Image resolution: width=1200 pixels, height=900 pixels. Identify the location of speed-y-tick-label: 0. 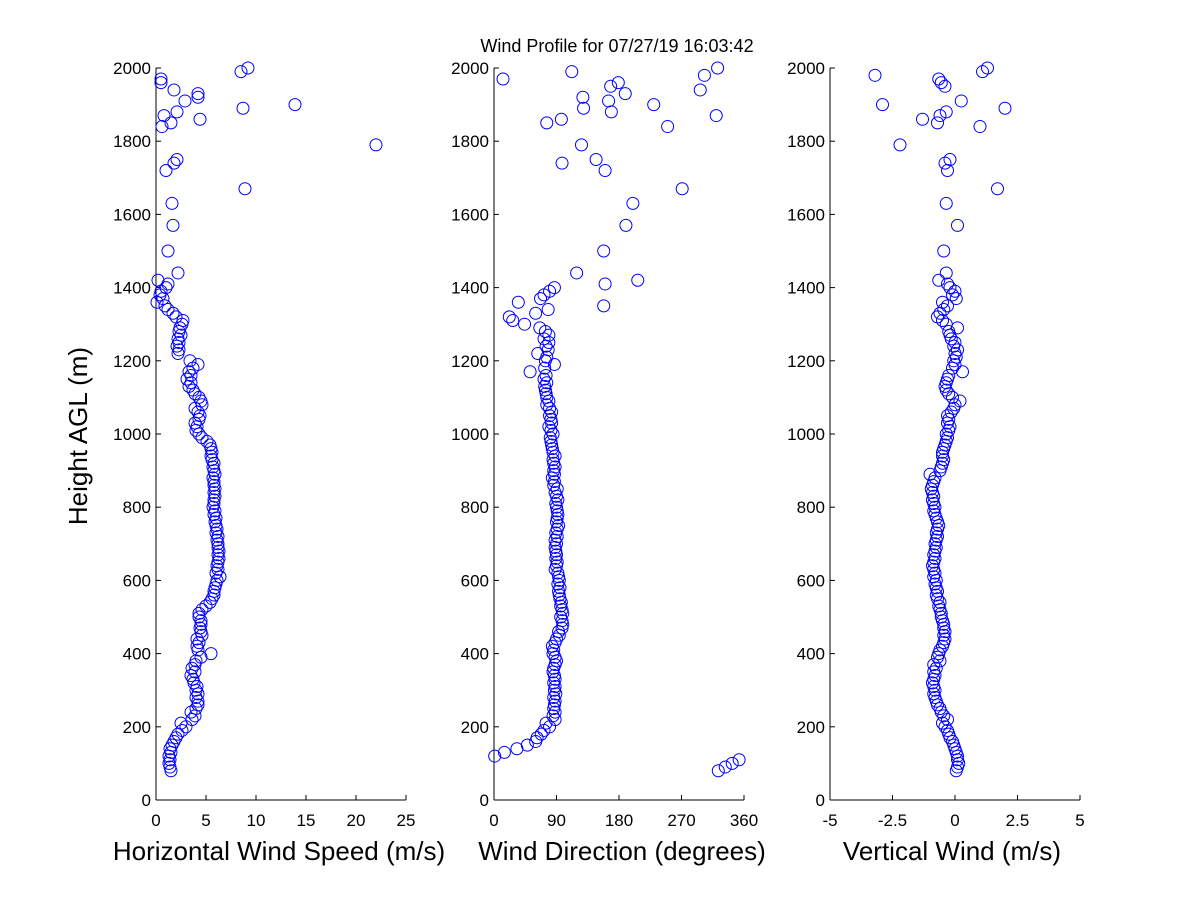
(146, 800).